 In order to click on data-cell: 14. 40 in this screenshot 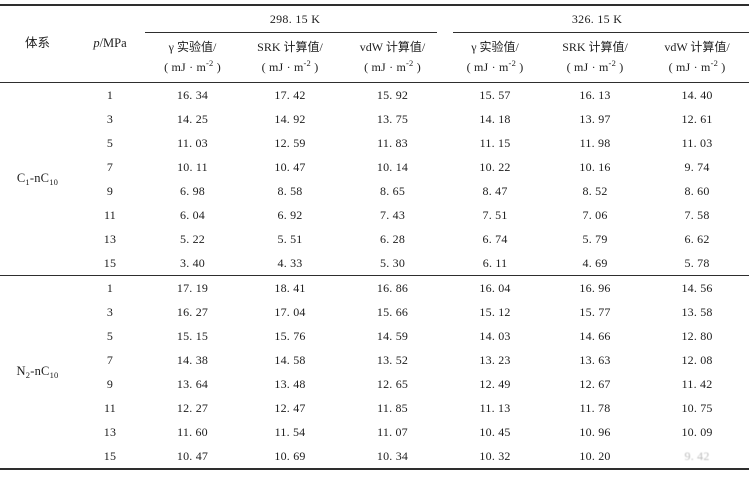, I will do `click(697, 94)`.